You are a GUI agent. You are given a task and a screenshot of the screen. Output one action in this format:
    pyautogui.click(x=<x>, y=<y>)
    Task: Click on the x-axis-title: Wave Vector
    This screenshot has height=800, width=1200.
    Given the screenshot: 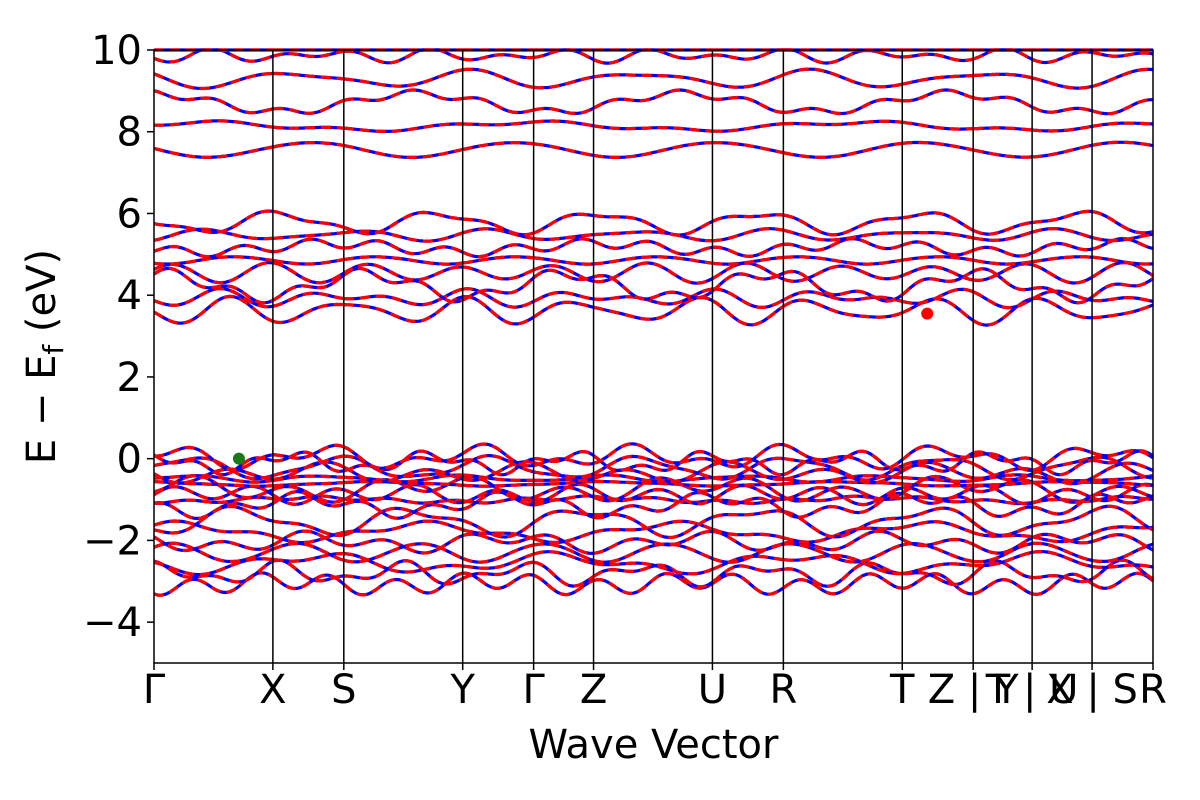 What is the action you would take?
    pyautogui.click(x=654, y=745)
    